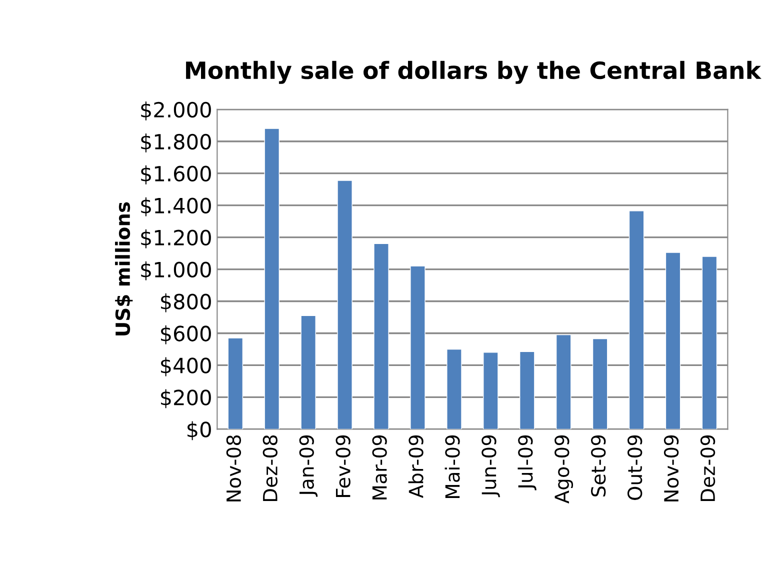  What do you see at coordinates (199, 430) in the screenshot?
I see `y-tick-label: $0` at bounding box center [199, 430].